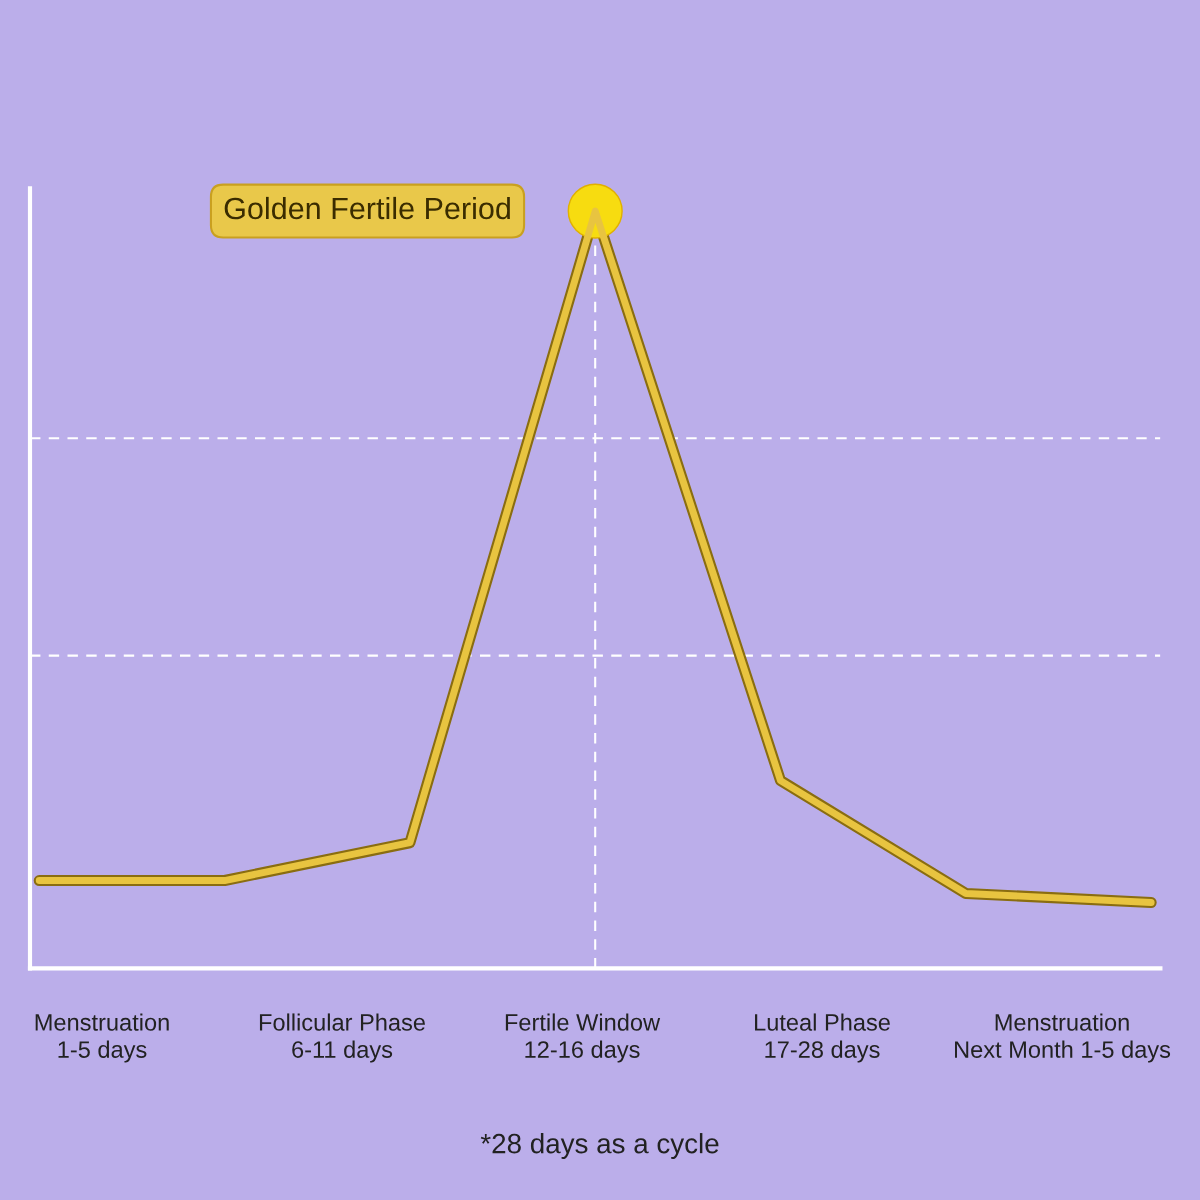  I want to click on text: *28 days as a cycle, so click(599, 1146).